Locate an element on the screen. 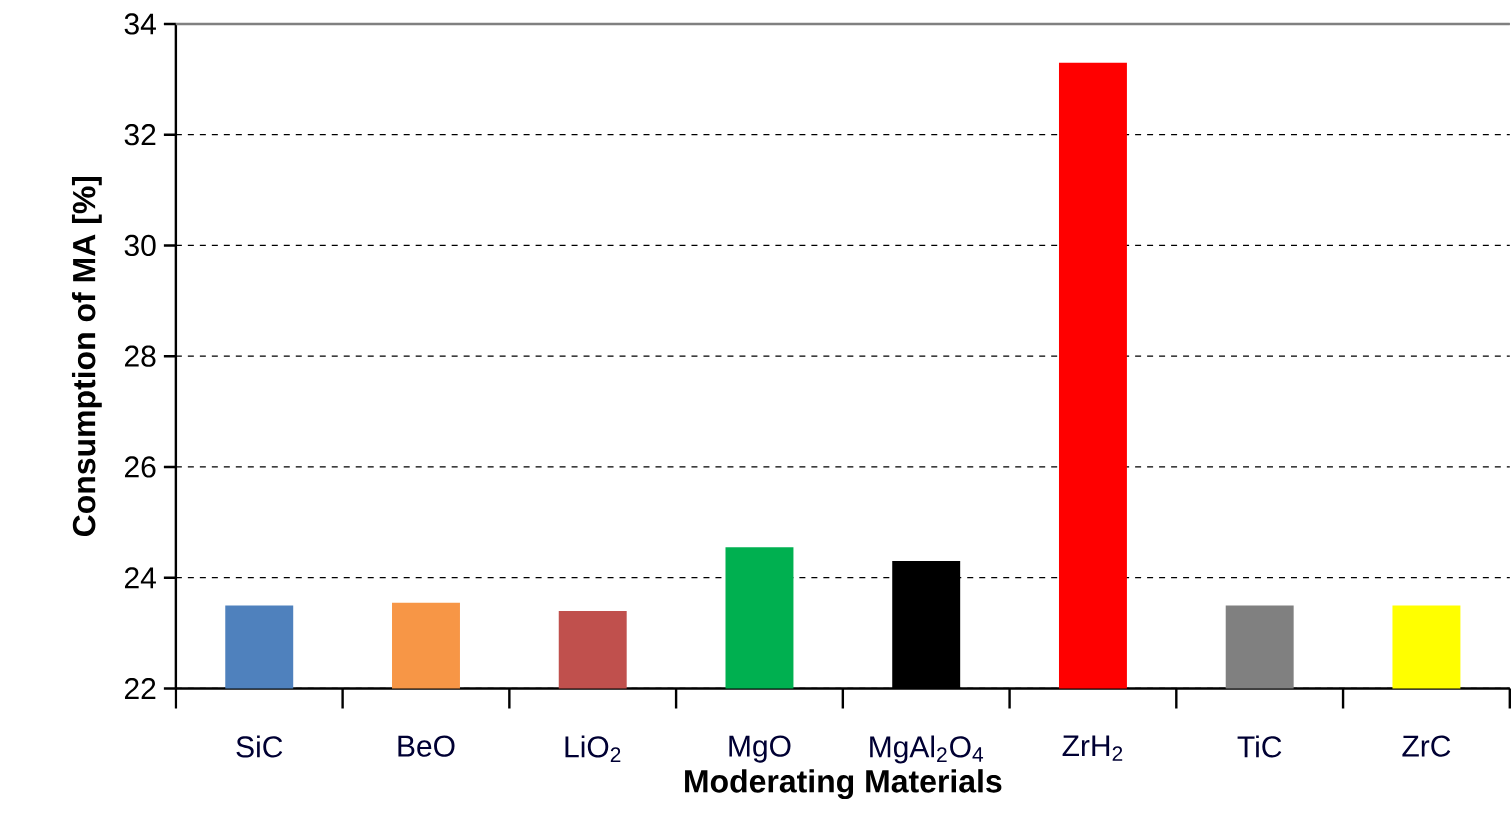  y-tick-label: 30 is located at coordinates (140, 245).